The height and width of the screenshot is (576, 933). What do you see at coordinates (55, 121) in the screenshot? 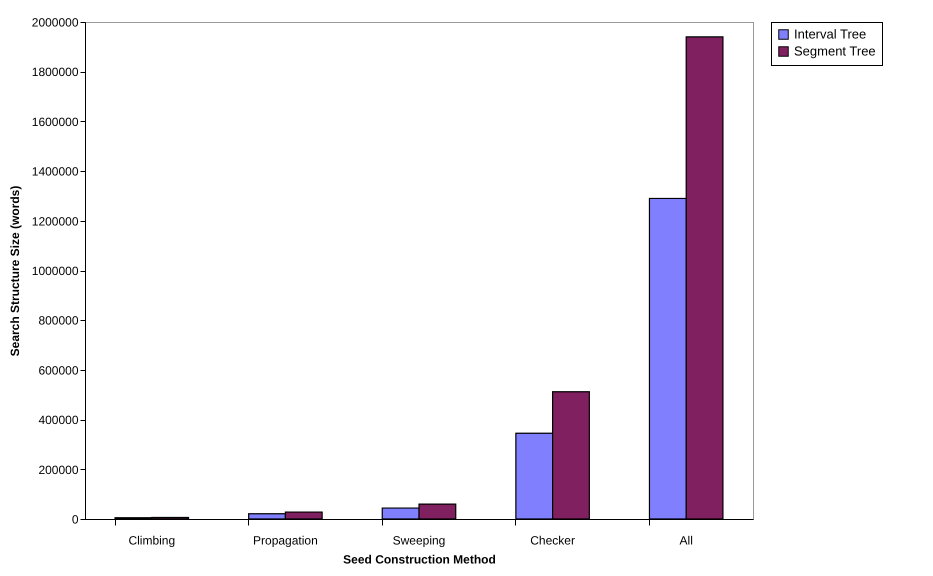
I see `y-tick-label: 1600000` at bounding box center [55, 121].